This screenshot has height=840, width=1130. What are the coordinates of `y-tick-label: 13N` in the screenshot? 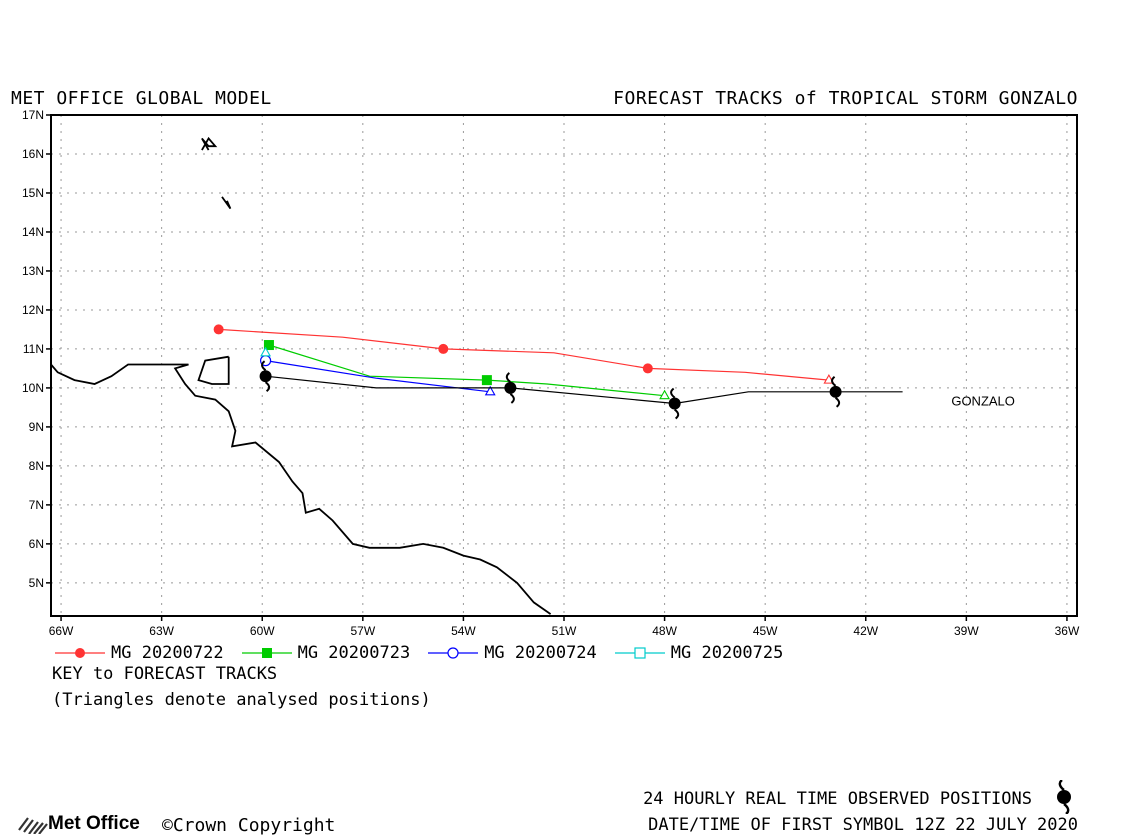 It's located at (33, 271).